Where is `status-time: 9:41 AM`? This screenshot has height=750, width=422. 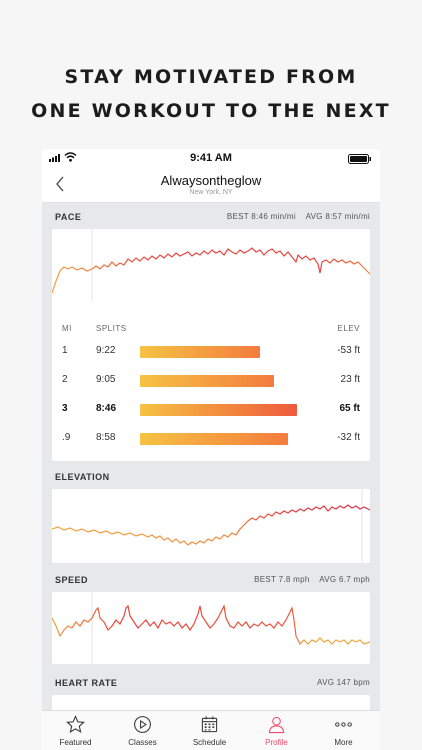
status-time: 9:41 AM is located at coordinates (211, 158).